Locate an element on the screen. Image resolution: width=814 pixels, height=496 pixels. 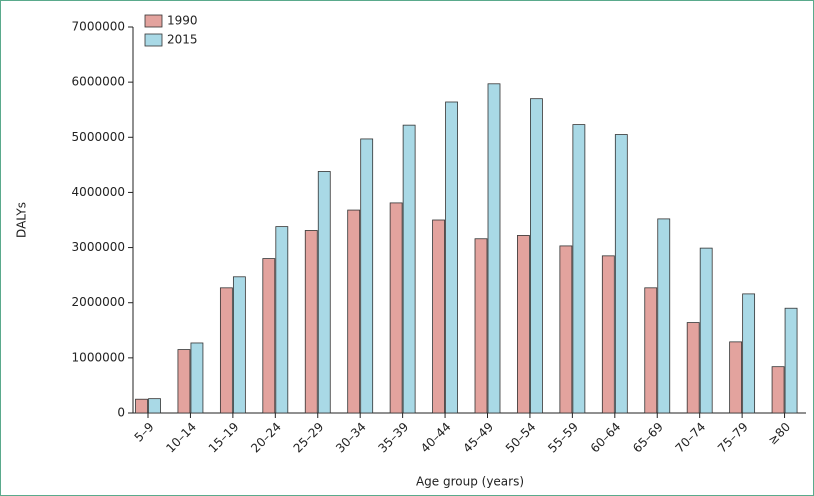
x-tick-label: 65–69 is located at coordinates (648, 438).